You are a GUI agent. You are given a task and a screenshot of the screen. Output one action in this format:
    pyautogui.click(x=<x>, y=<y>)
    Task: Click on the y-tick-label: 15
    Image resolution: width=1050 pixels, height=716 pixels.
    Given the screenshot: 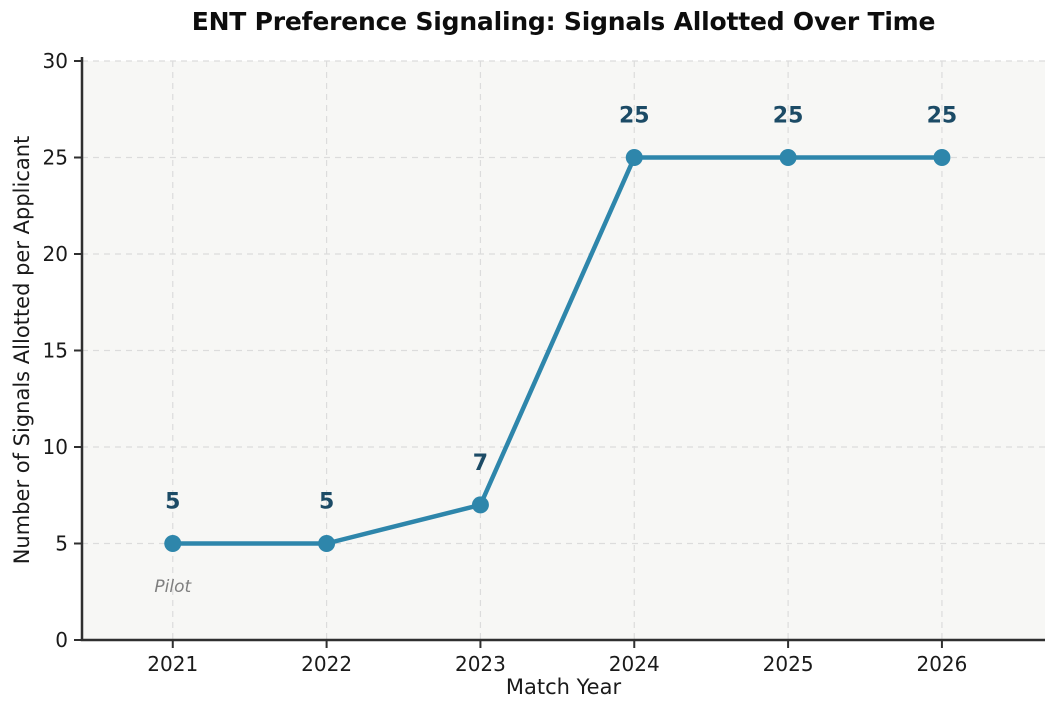 What is the action you would take?
    pyautogui.click(x=55, y=351)
    